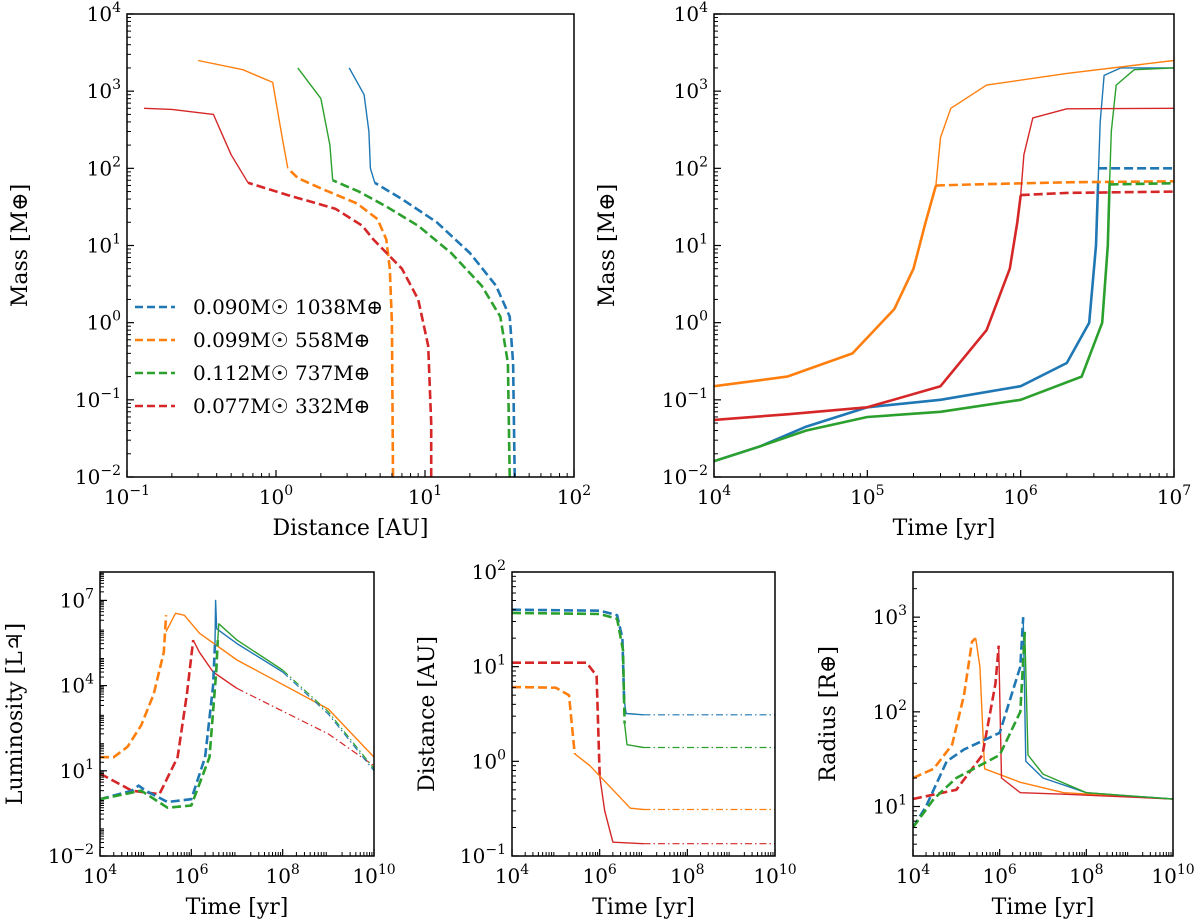 This screenshot has height=921, width=1200. I want to click on x-tick-label: 10², so click(574, 496).